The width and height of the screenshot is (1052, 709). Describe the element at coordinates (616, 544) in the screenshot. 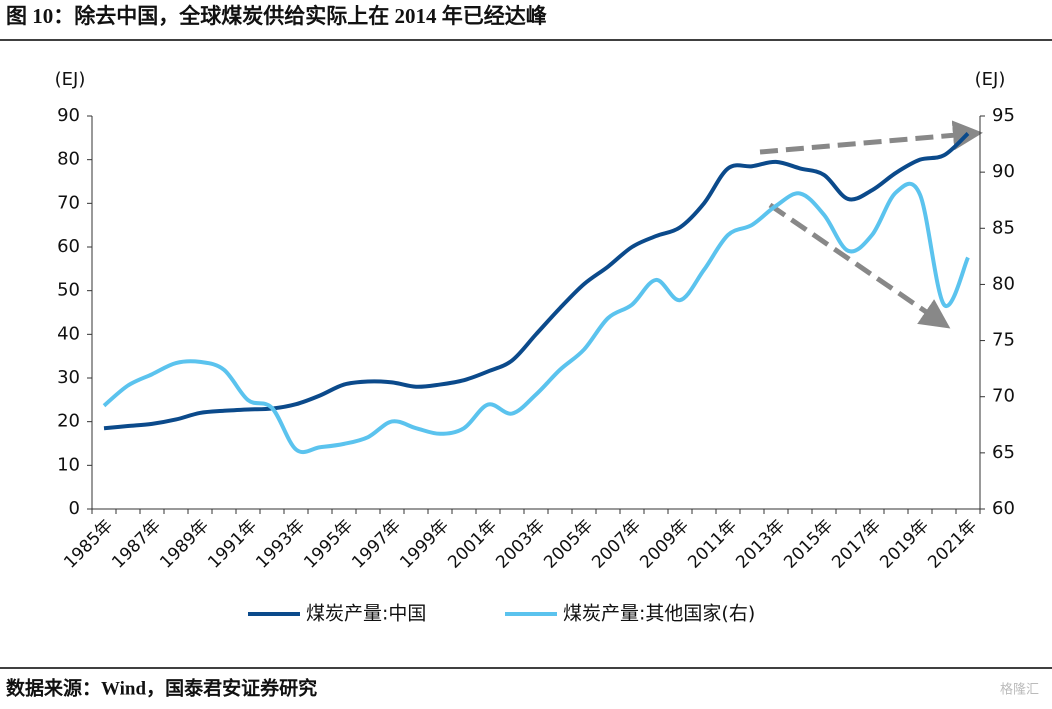

I see `x-tick-label: 2007年` at that location.